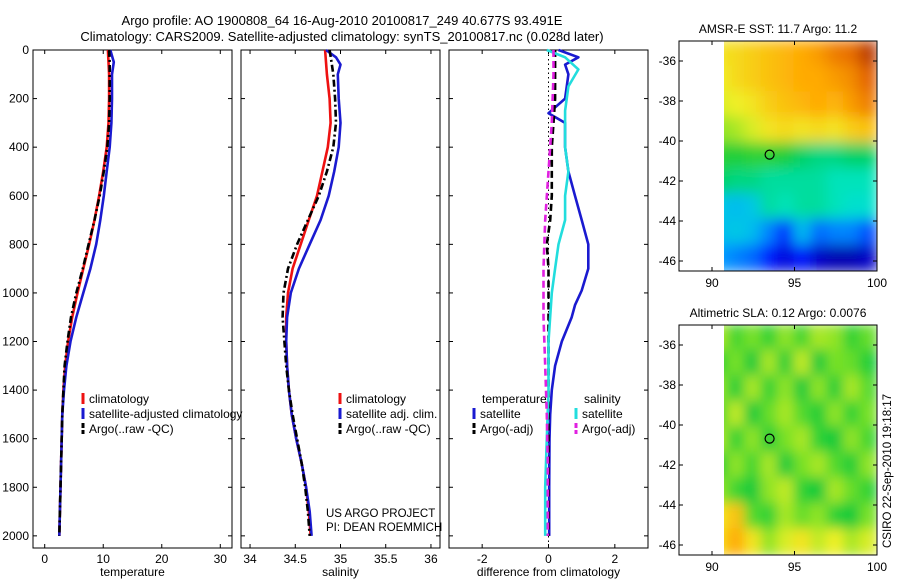 This screenshot has height=580, width=900. I want to click on y-tick-label: -38, so click(668, 385).